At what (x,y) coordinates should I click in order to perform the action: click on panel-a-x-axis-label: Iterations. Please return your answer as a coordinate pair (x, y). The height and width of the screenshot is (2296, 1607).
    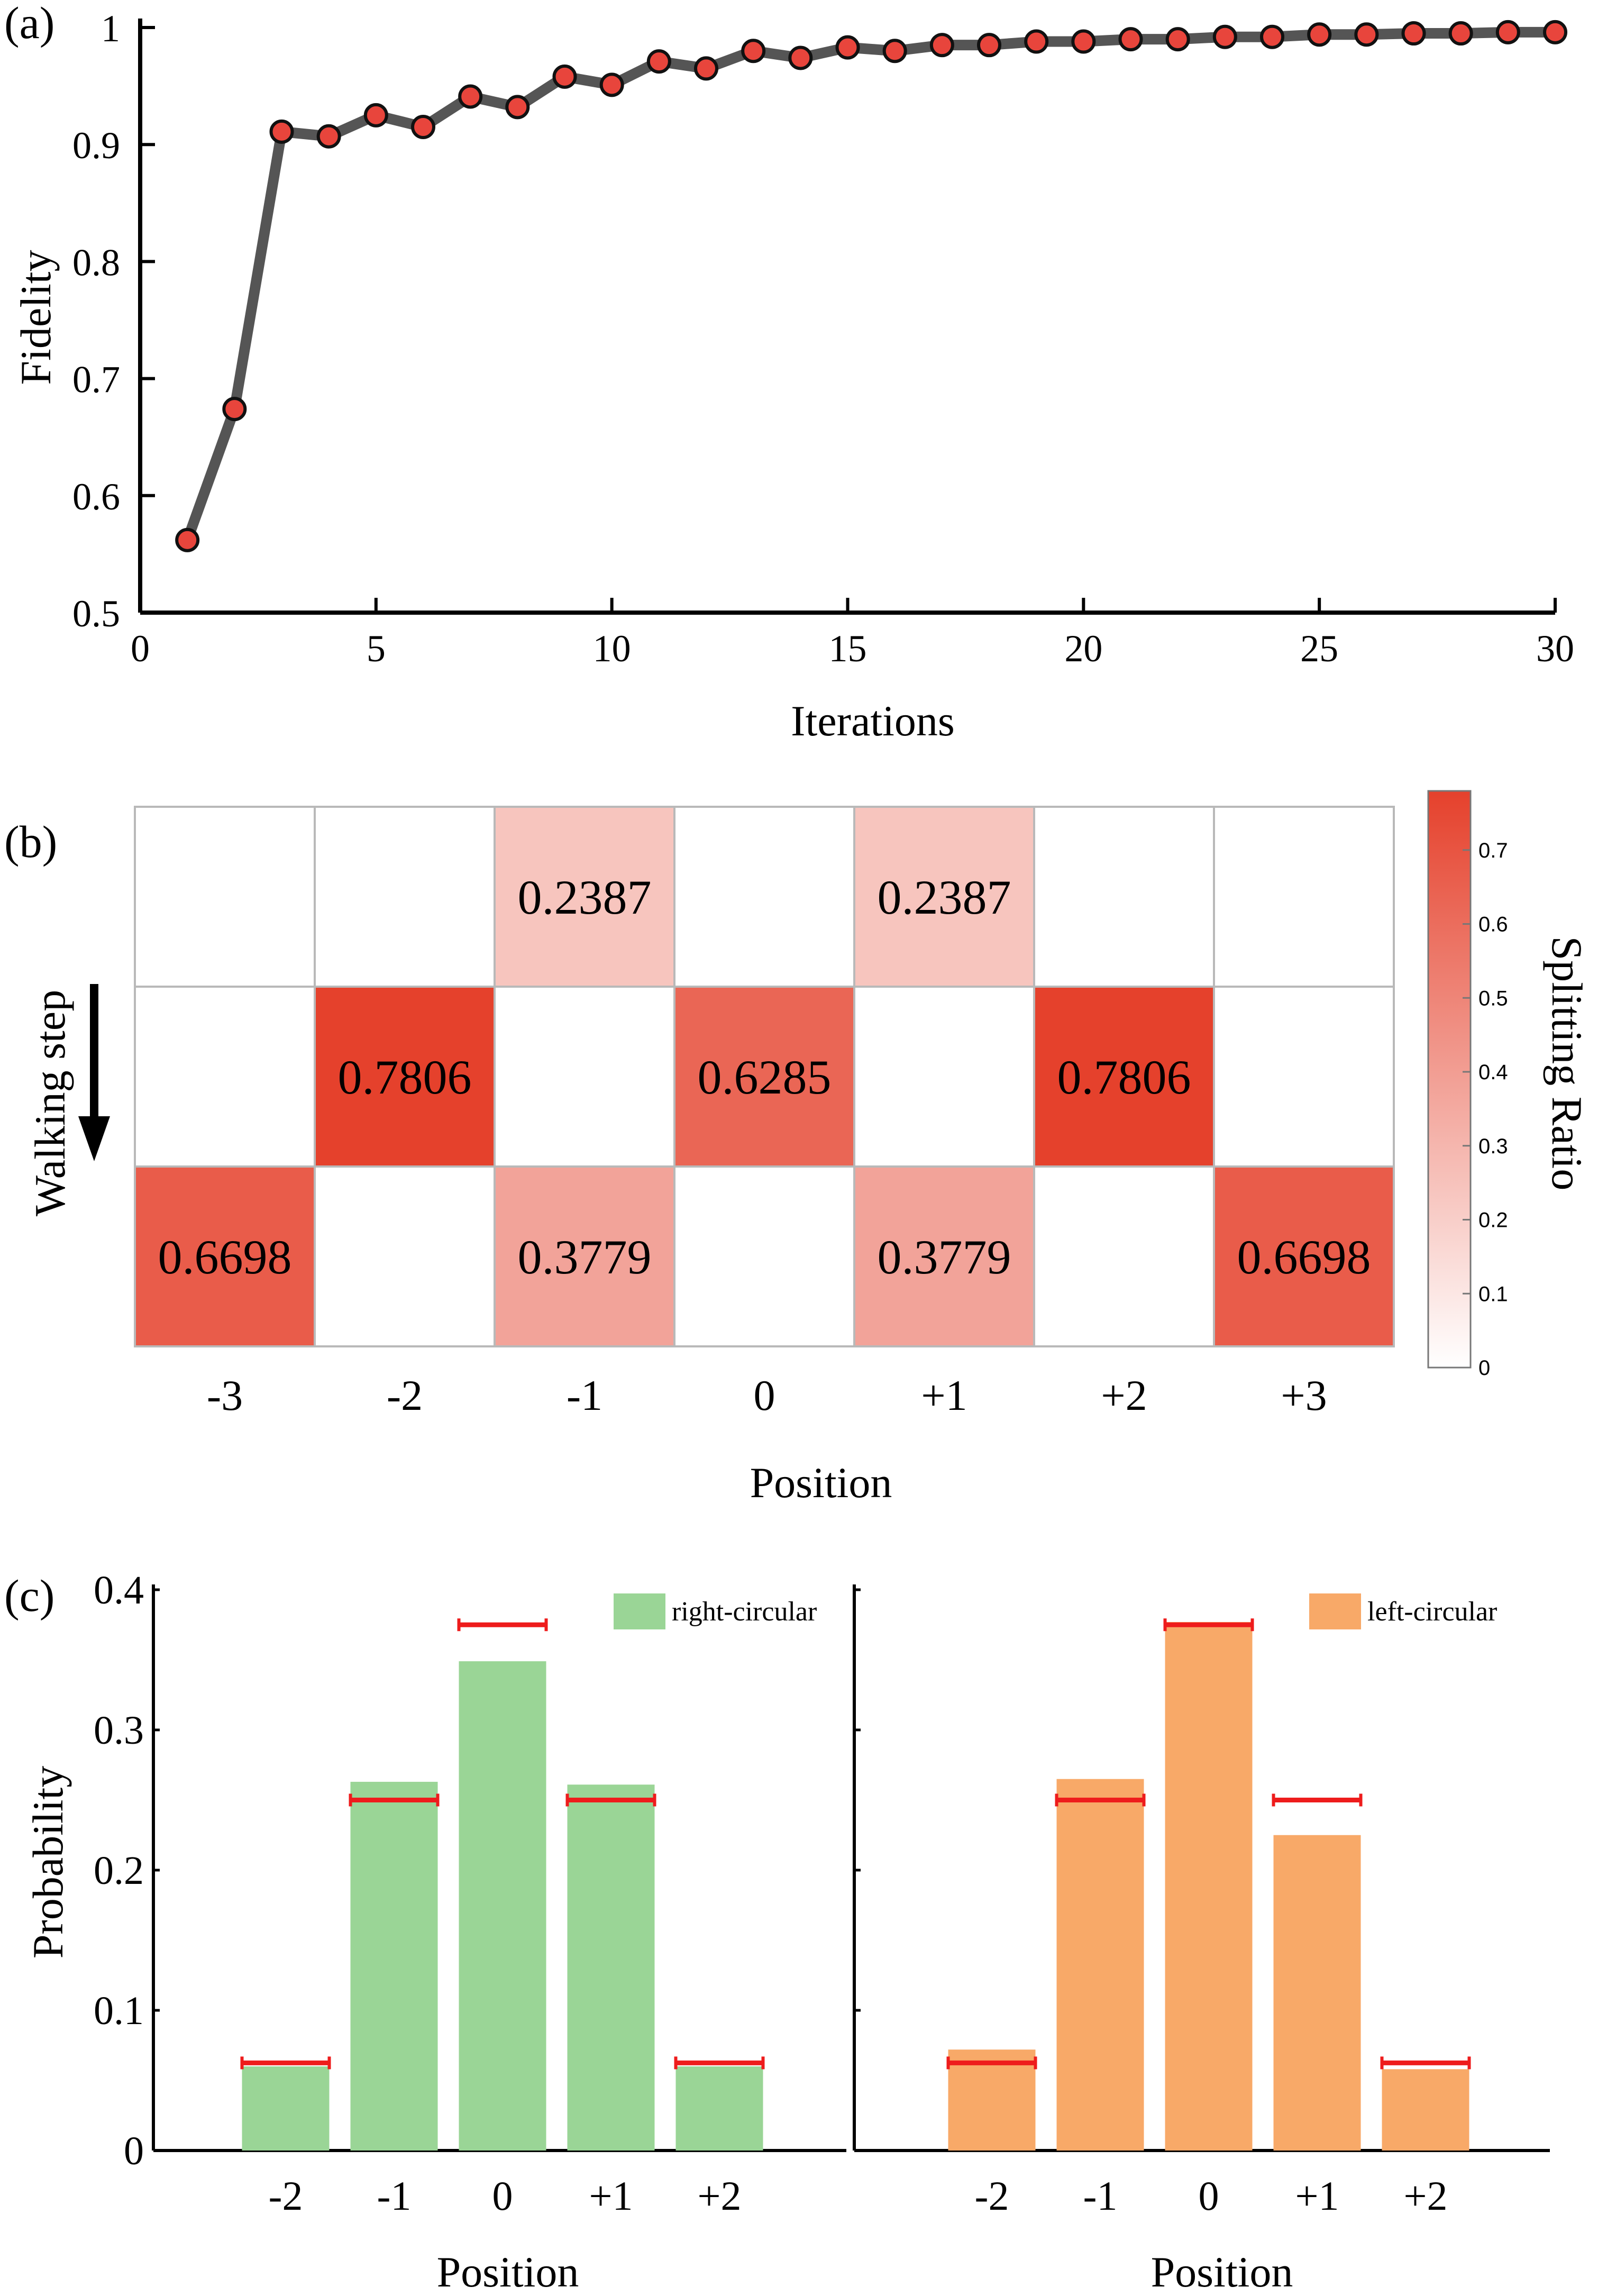
    Looking at the image, I should click on (873, 721).